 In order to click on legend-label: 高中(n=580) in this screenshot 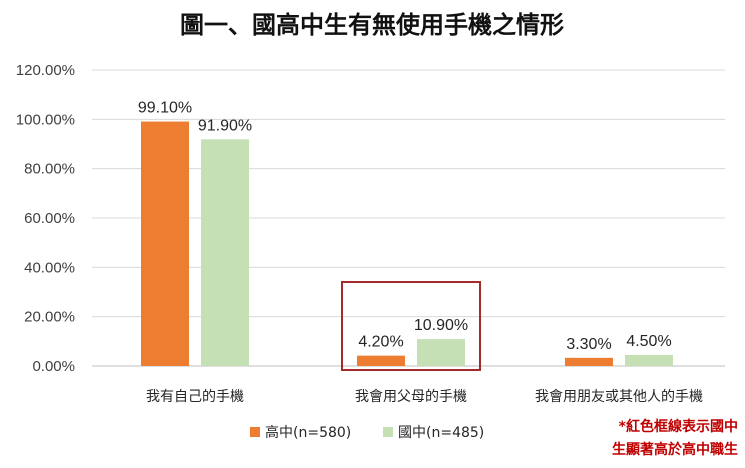, I will do `click(308, 432)`.